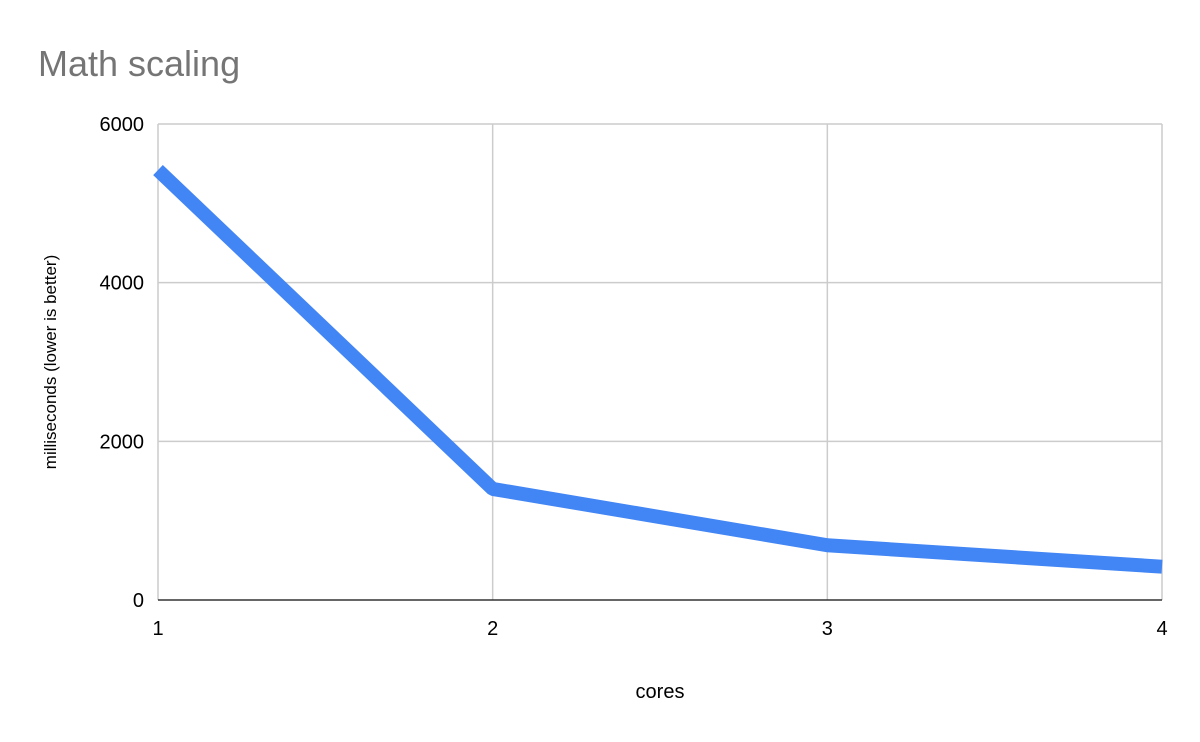 The width and height of the screenshot is (1200, 742). I want to click on x-tick-label: 1, so click(157, 629).